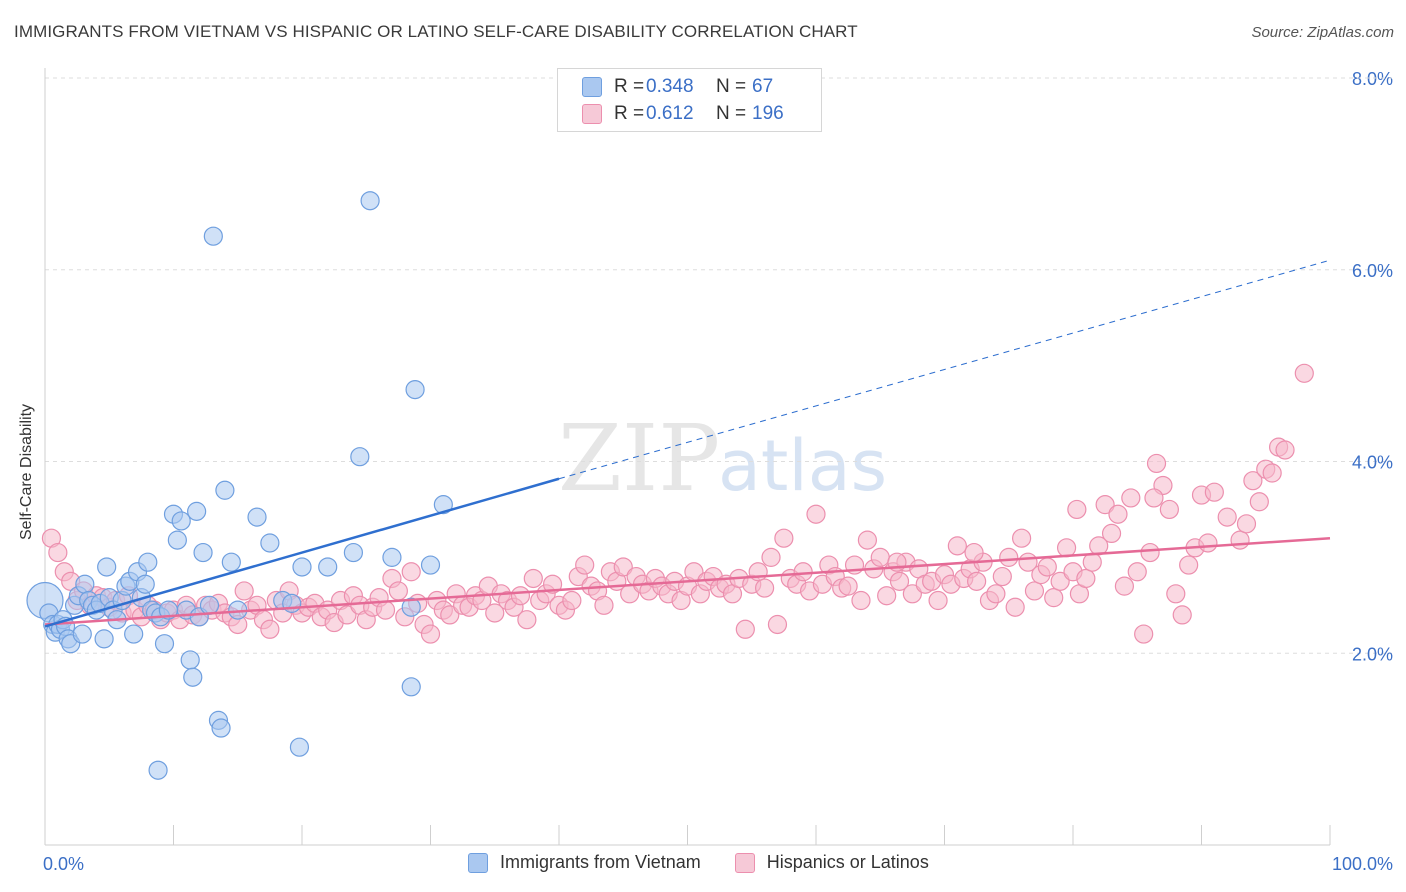  What do you see at coordinates (26, 471) in the screenshot?
I see `y-axis-label: Self-Care Disability` at bounding box center [26, 471].